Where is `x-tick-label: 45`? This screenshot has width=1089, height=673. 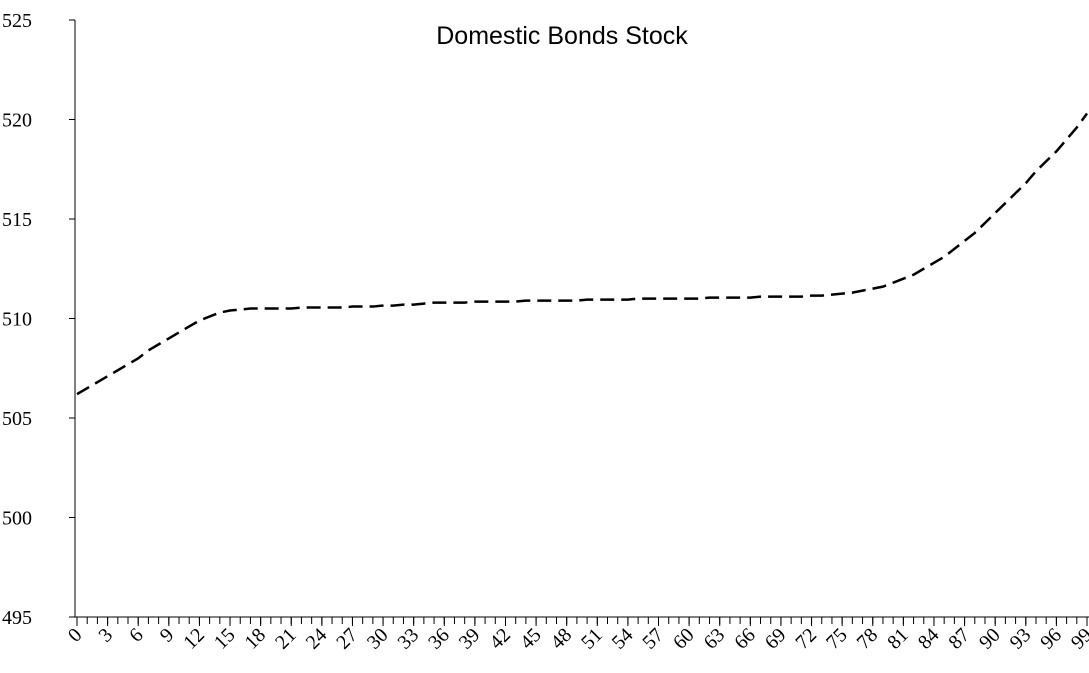
x-tick-label: 45 is located at coordinates (531, 639).